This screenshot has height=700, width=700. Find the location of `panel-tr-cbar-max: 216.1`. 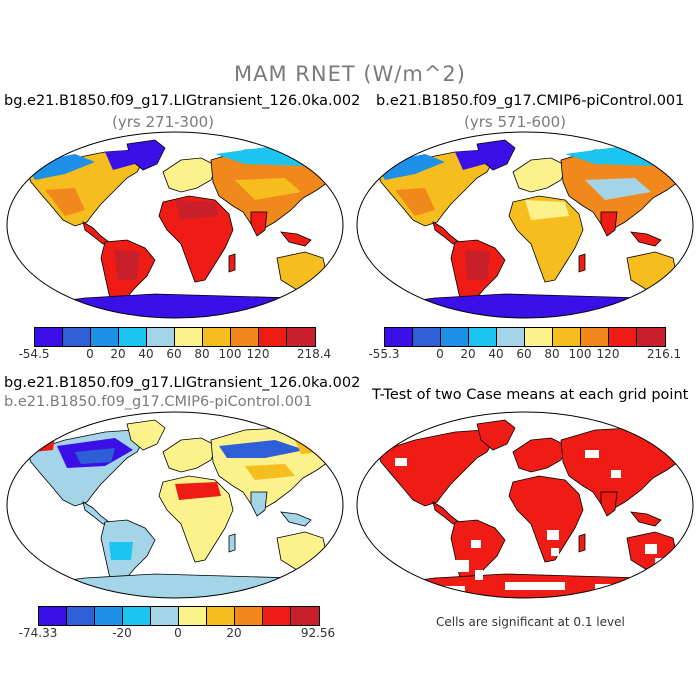

panel-tr-cbar-max: 216.1 is located at coordinates (664, 354).